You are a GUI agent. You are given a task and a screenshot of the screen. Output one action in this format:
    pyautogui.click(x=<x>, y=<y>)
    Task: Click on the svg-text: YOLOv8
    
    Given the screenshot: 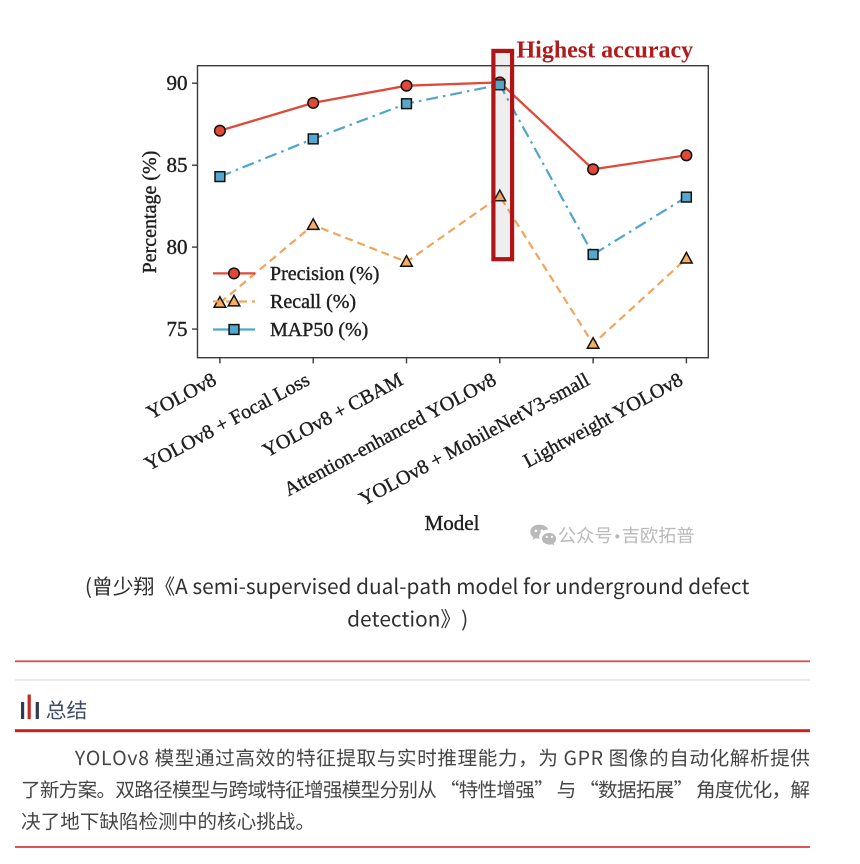 What is the action you would take?
    pyautogui.click(x=181, y=396)
    